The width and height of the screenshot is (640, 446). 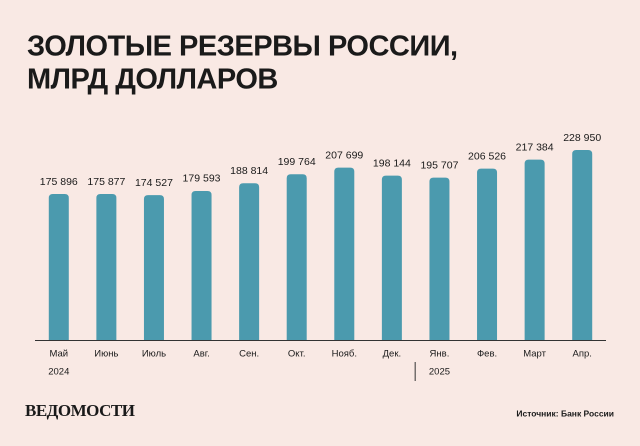 I want to click on x-tick-label: Нояб., so click(x=344, y=354).